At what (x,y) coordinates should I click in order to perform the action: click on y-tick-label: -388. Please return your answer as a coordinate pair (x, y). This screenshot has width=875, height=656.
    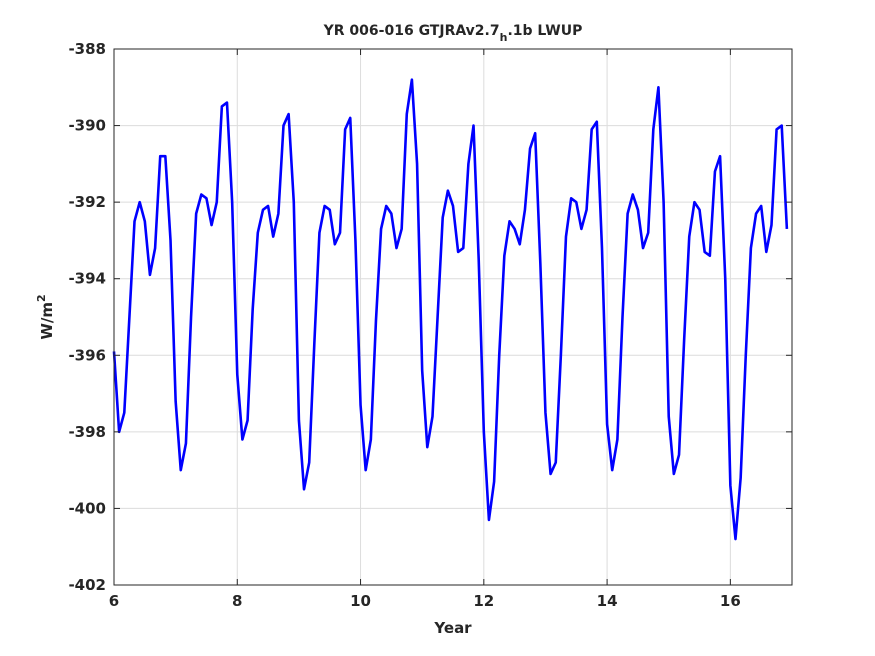
    Looking at the image, I should click on (87, 49).